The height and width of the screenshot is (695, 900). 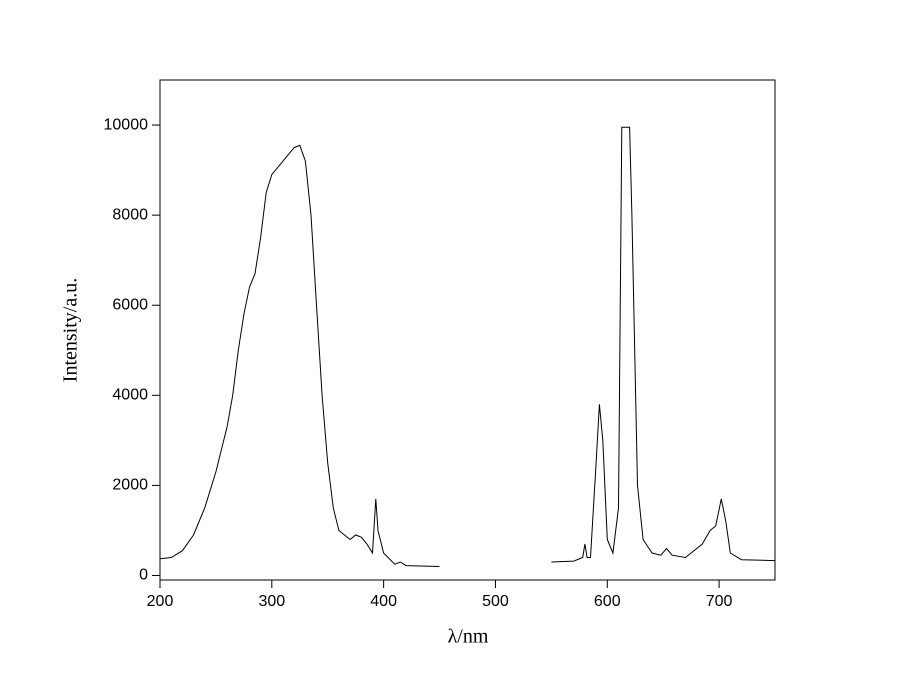 What do you see at coordinates (383, 601) in the screenshot?
I see `x-tick-label: 400` at bounding box center [383, 601].